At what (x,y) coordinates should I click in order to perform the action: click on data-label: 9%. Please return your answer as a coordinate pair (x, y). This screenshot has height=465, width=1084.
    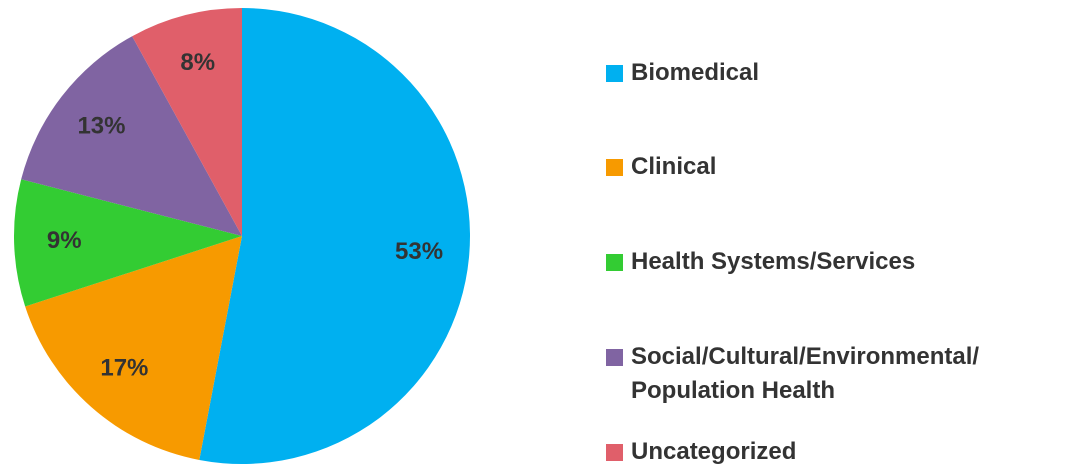
    Looking at the image, I should click on (64, 240).